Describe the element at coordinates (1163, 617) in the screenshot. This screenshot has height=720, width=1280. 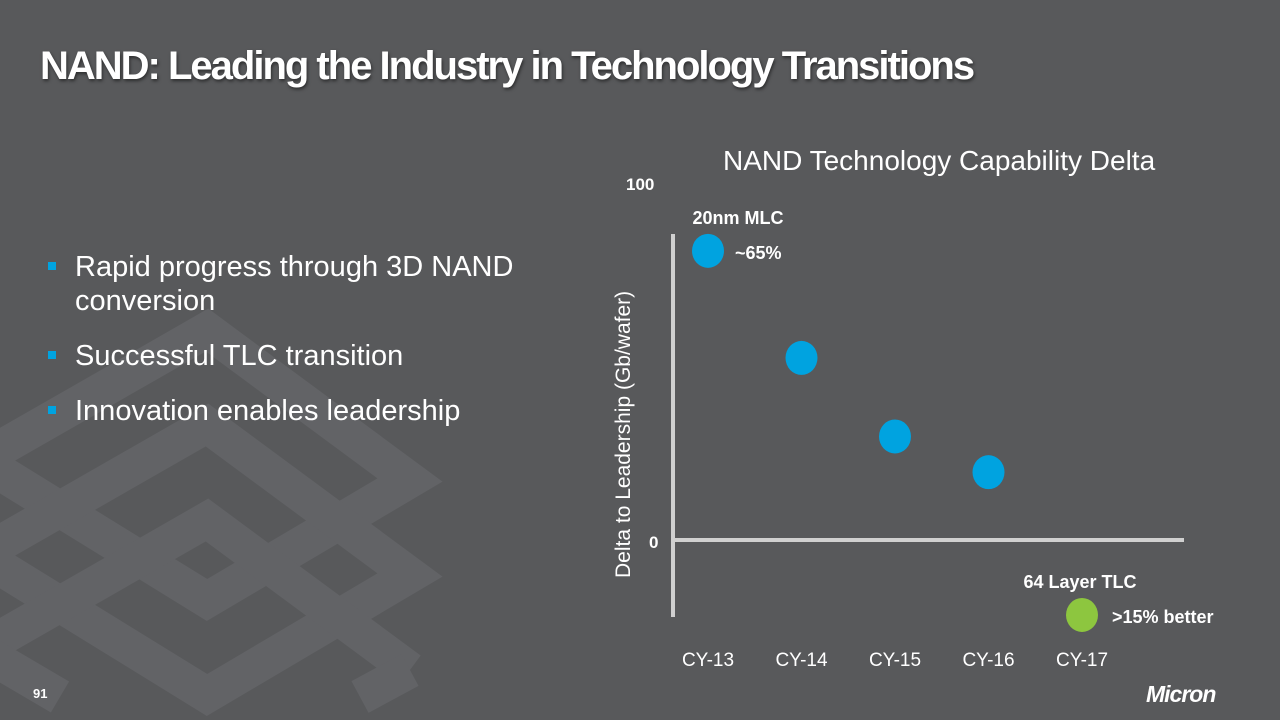
I see `point-value-label: >15% better` at that location.